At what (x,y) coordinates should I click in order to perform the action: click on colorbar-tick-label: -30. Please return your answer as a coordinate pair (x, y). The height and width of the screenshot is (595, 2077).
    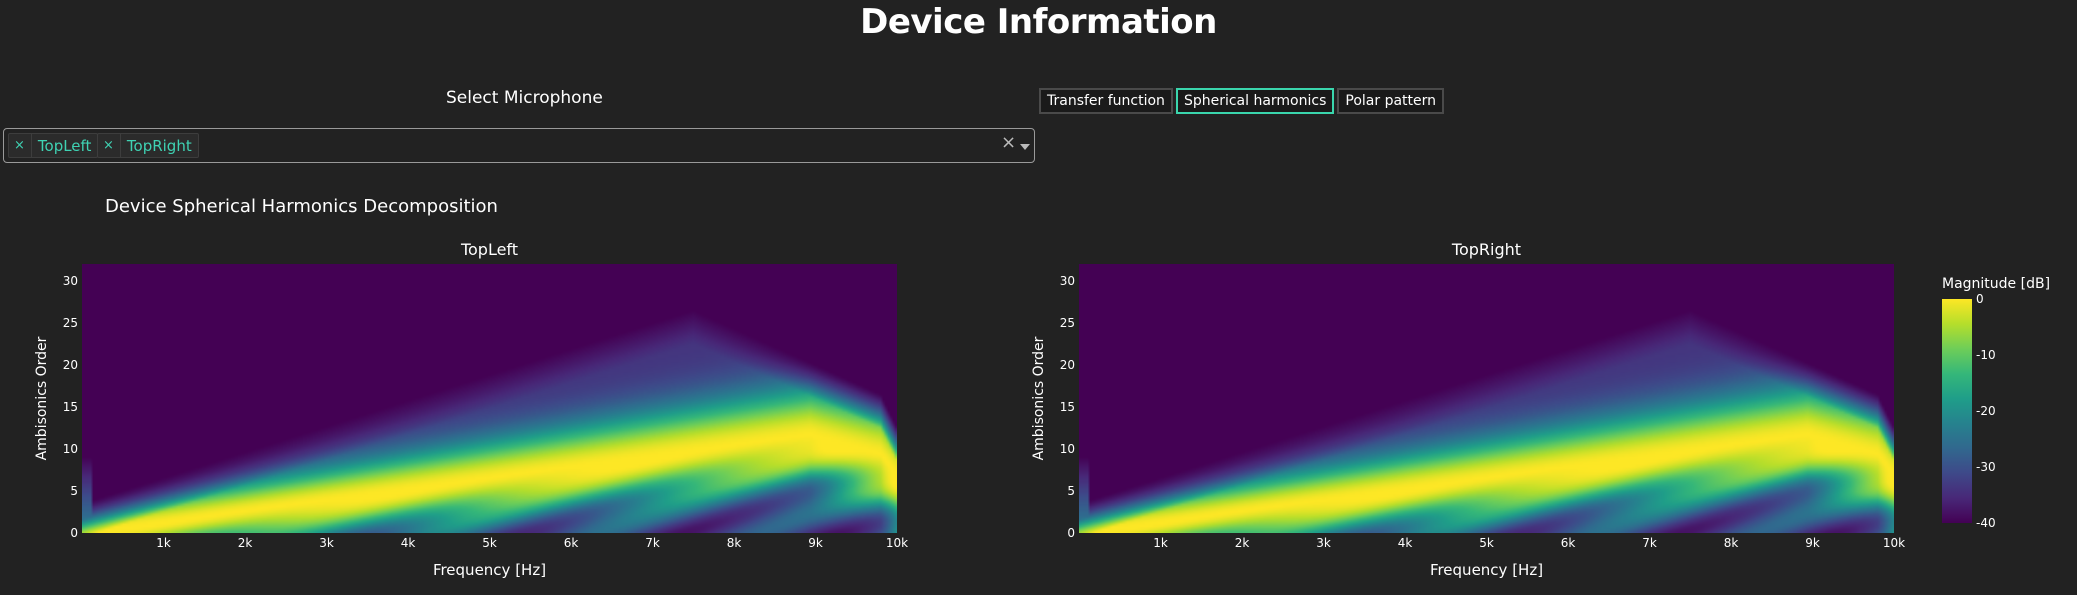
    Looking at the image, I should click on (1986, 467).